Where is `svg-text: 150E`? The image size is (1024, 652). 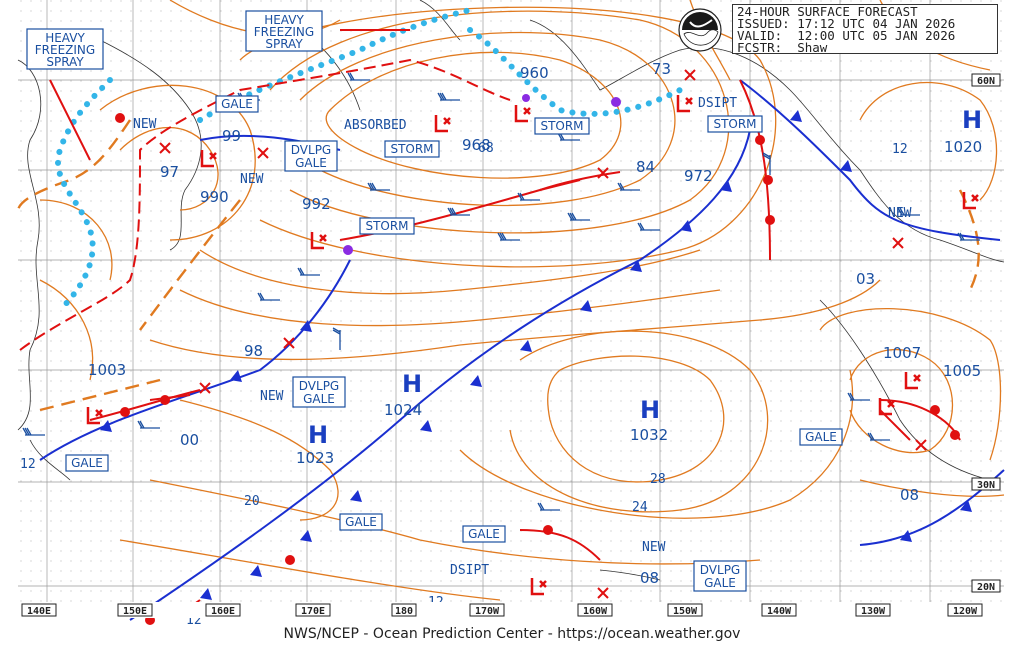
svg-text: 150E is located at coordinates (135, 611).